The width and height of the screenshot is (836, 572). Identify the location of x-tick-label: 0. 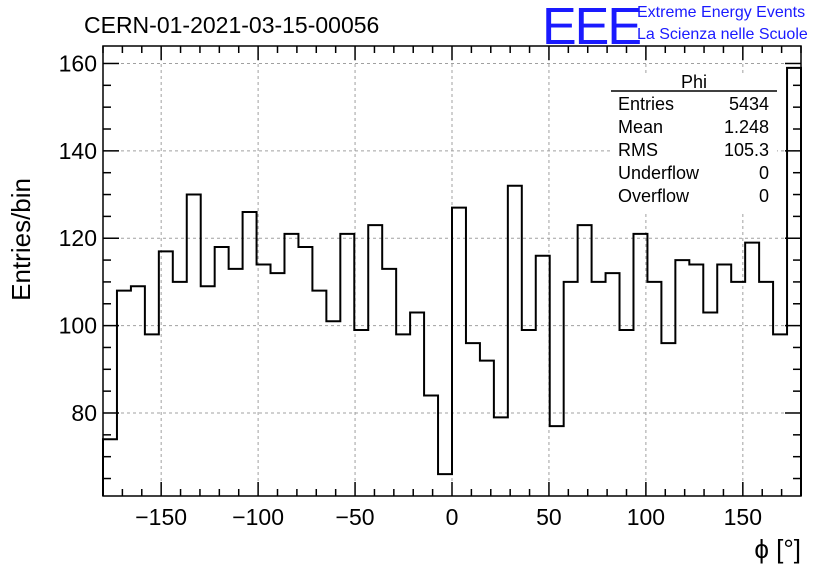
(452, 517).